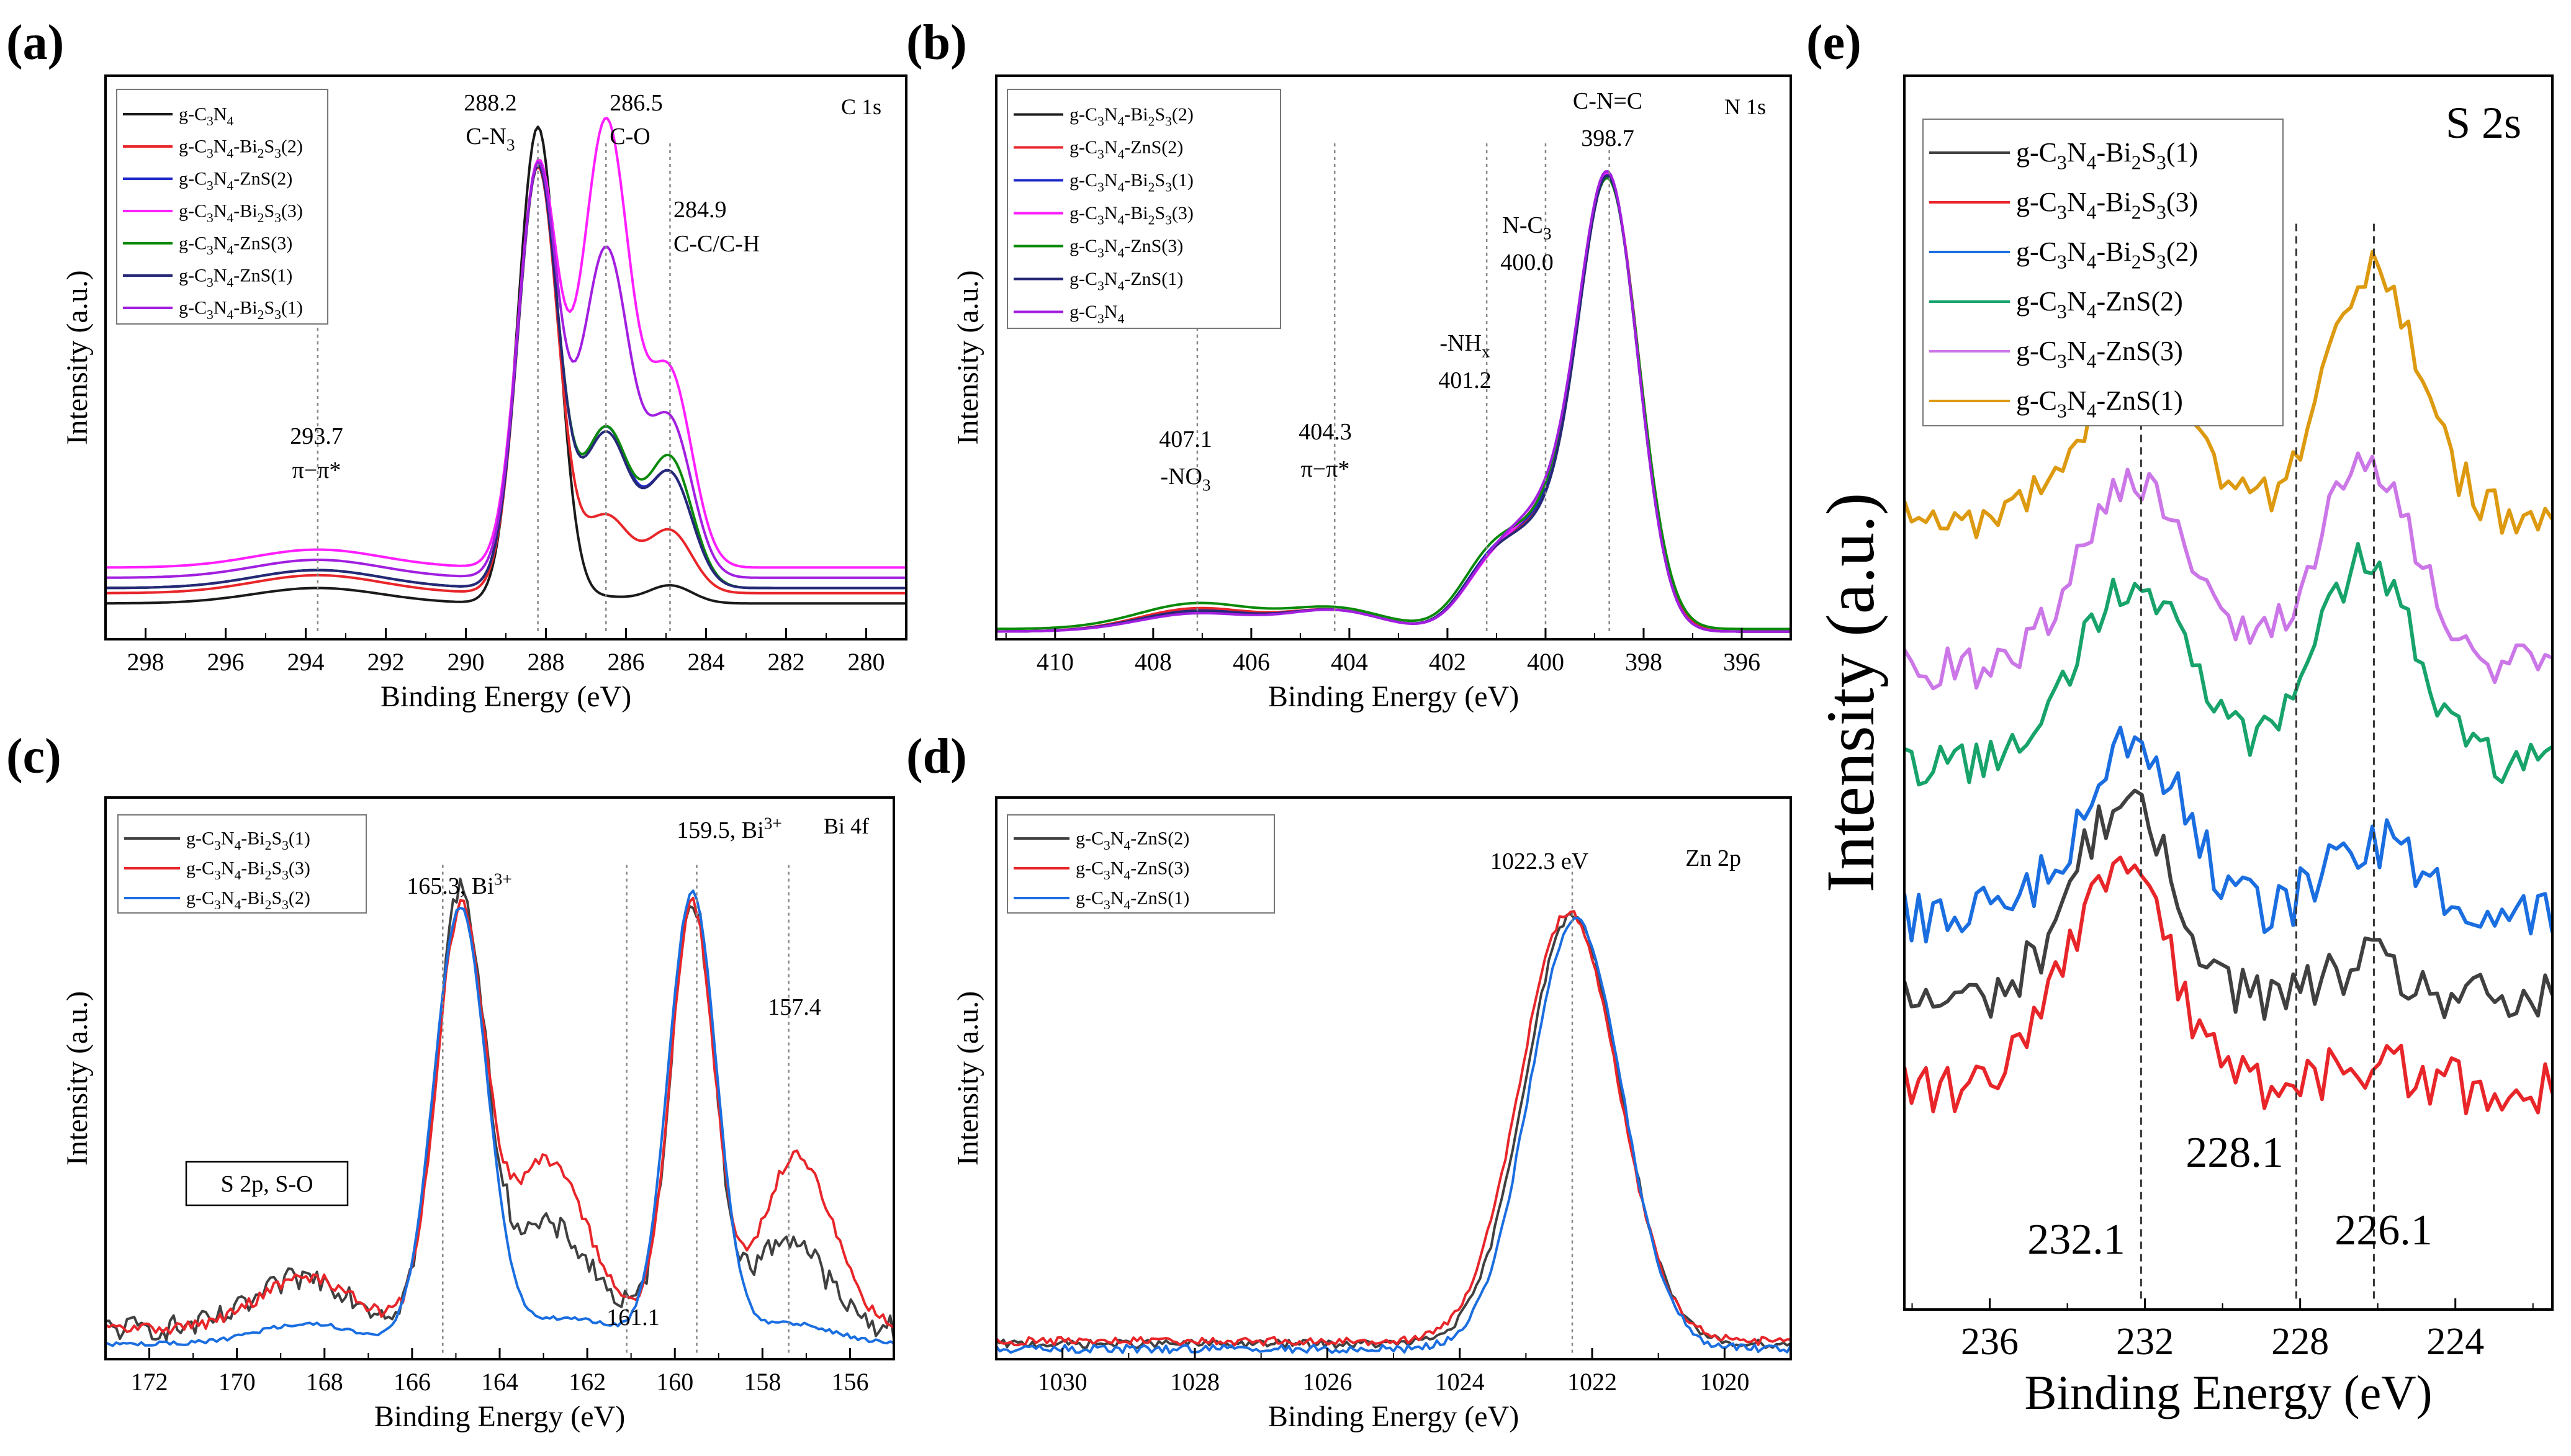  I want to click on y-axis-label-d: Intensity (a.u.), so click(968, 1078).